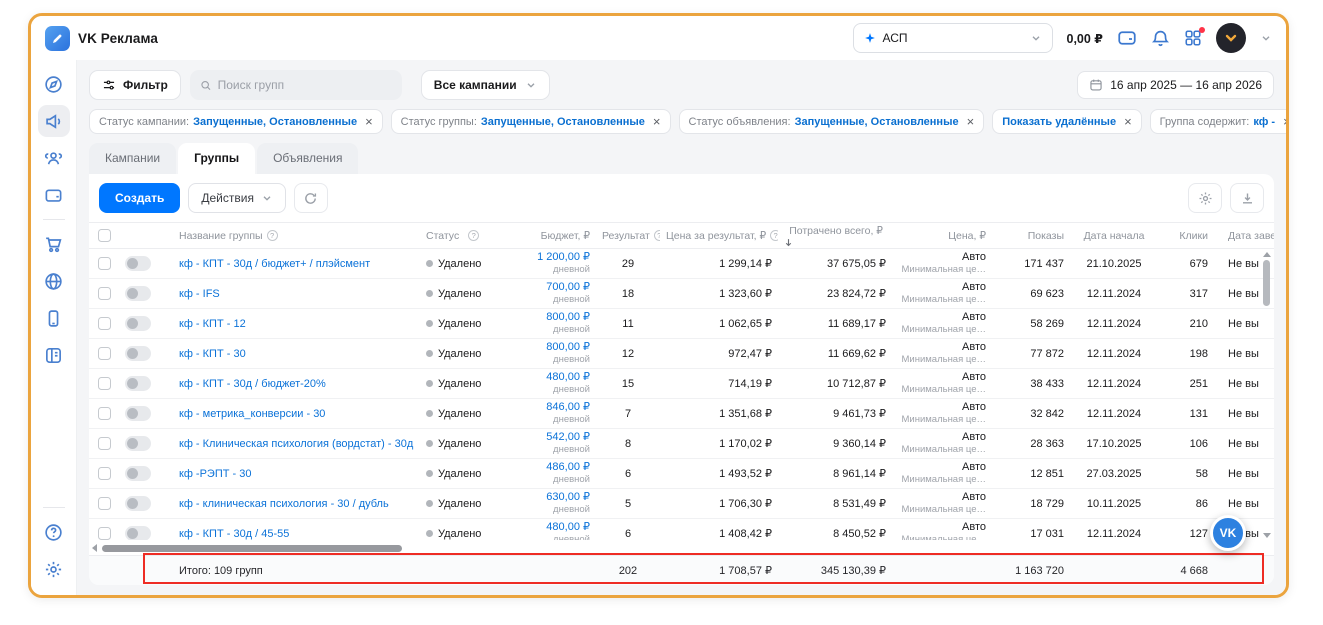  Describe the element at coordinates (1266, 535) in the screenshot. I see `scroll-down-arrow` at that location.